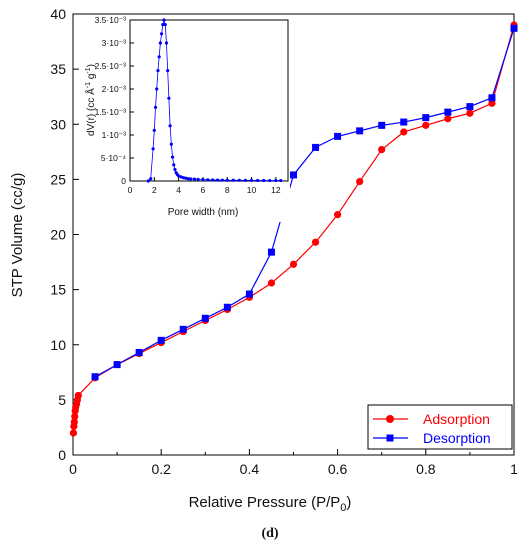  What do you see at coordinates (58, 124) in the screenshot?
I see `main-y-tick-label: 30` at bounding box center [58, 124].